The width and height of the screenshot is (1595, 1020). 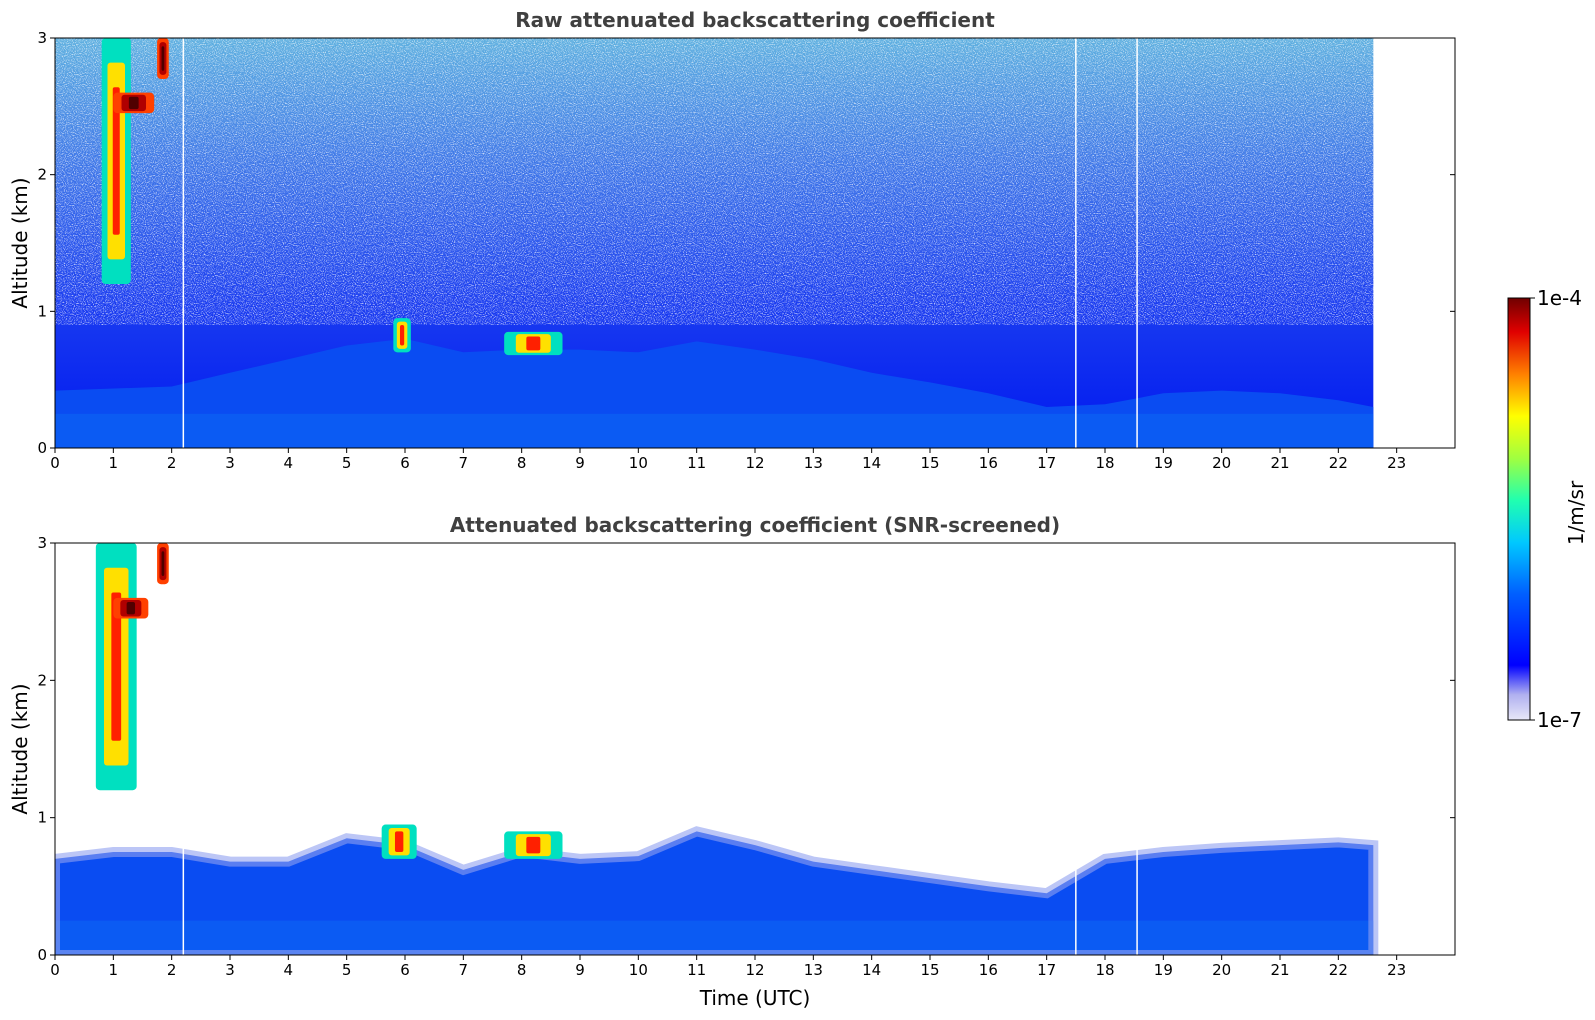 What do you see at coordinates (755, 998) in the screenshot?
I see `x-axis-label: Time (UTC)` at bounding box center [755, 998].